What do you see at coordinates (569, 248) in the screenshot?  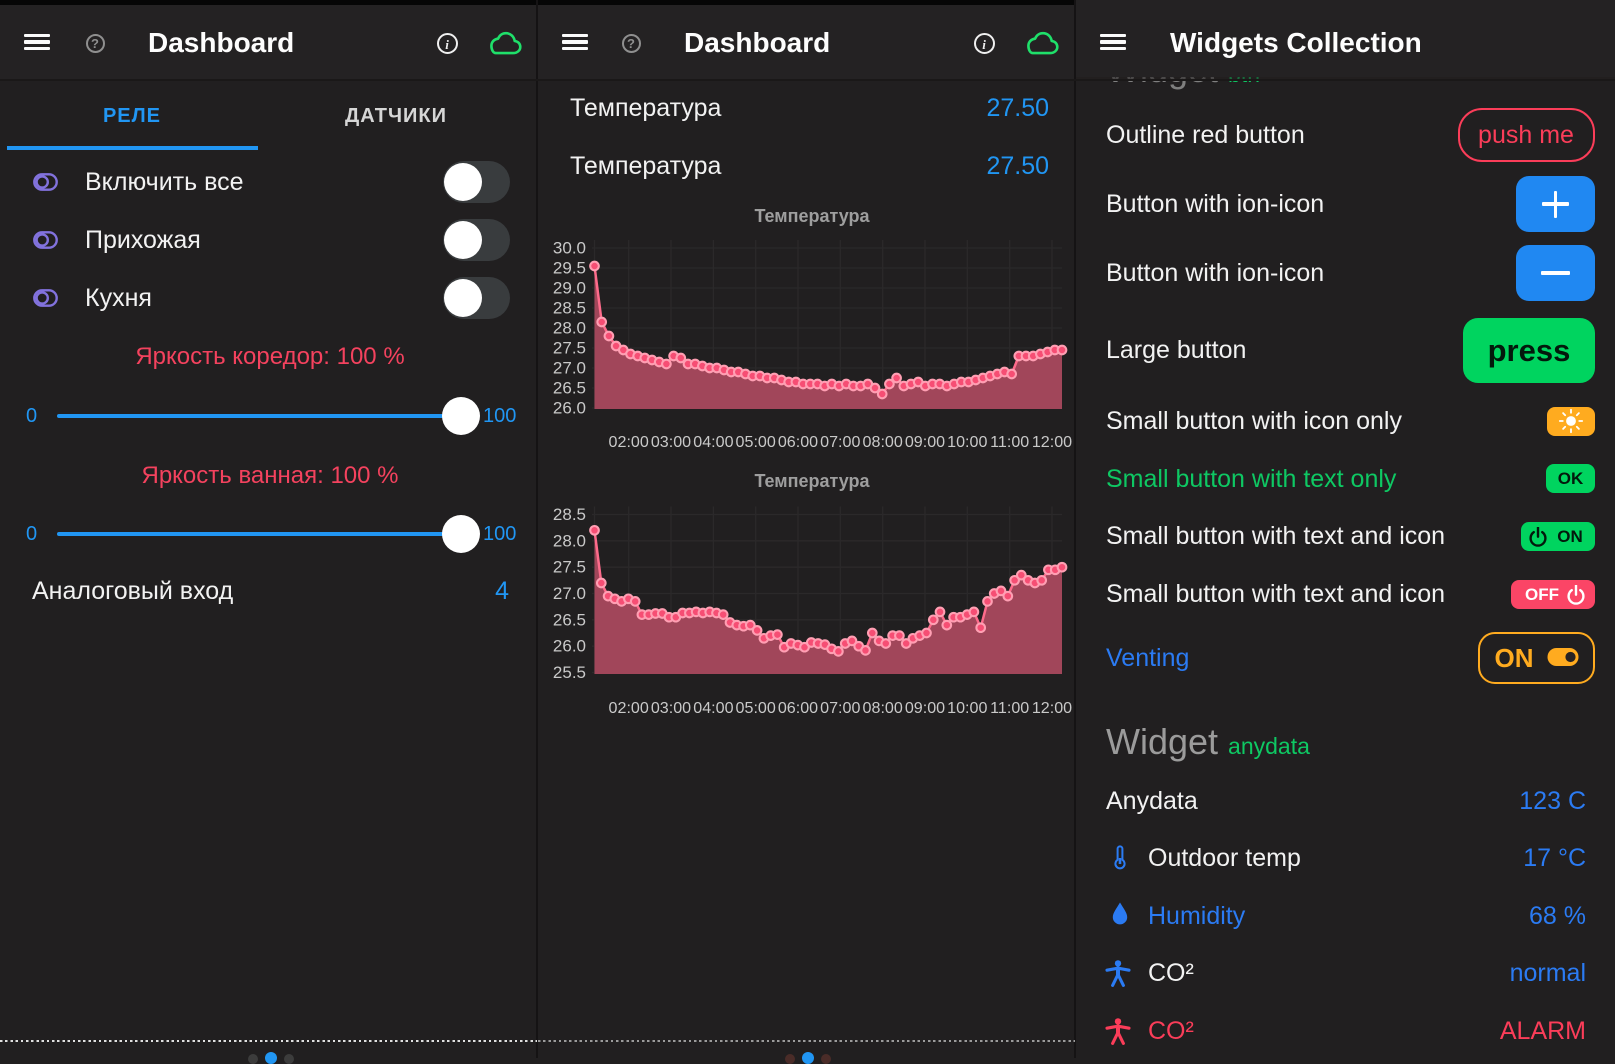 I see `svg-text: 30.0` at bounding box center [569, 248].